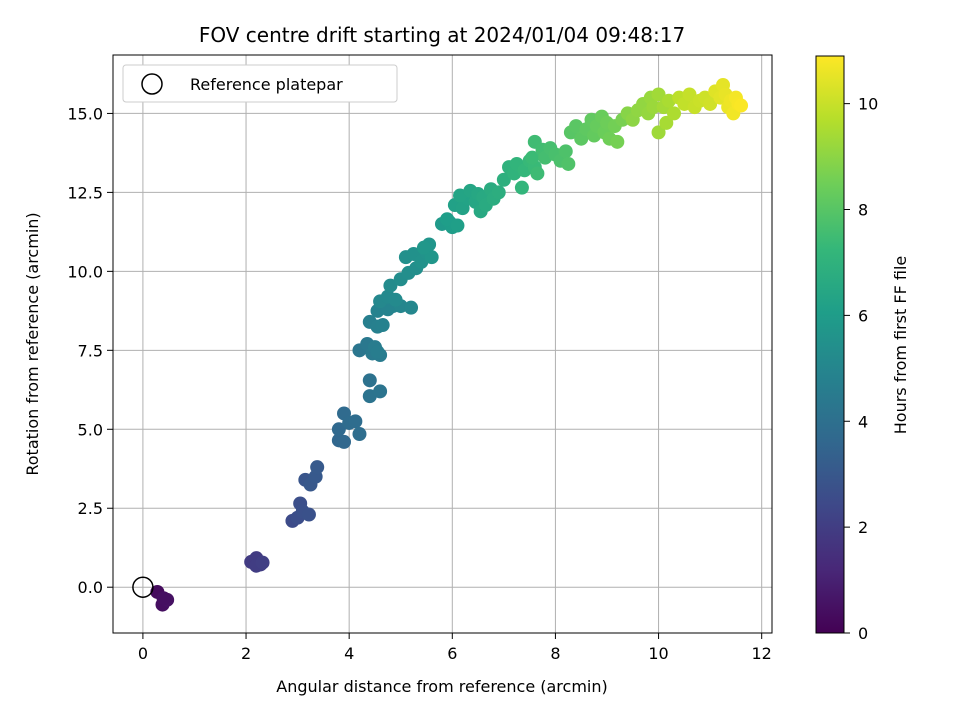 The image size is (960, 720). What do you see at coordinates (861, 369) in the screenshot?
I see `colorbar-ticks: 0 2 4 6 8 10` at bounding box center [861, 369].